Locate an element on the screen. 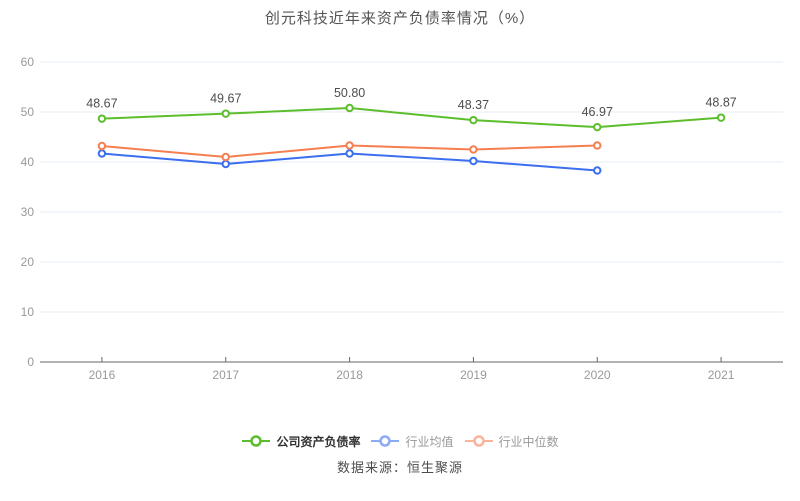 This screenshot has height=501, width=800. legend-item-industry-median: 行业中位数 is located at coordinates (511, 441).